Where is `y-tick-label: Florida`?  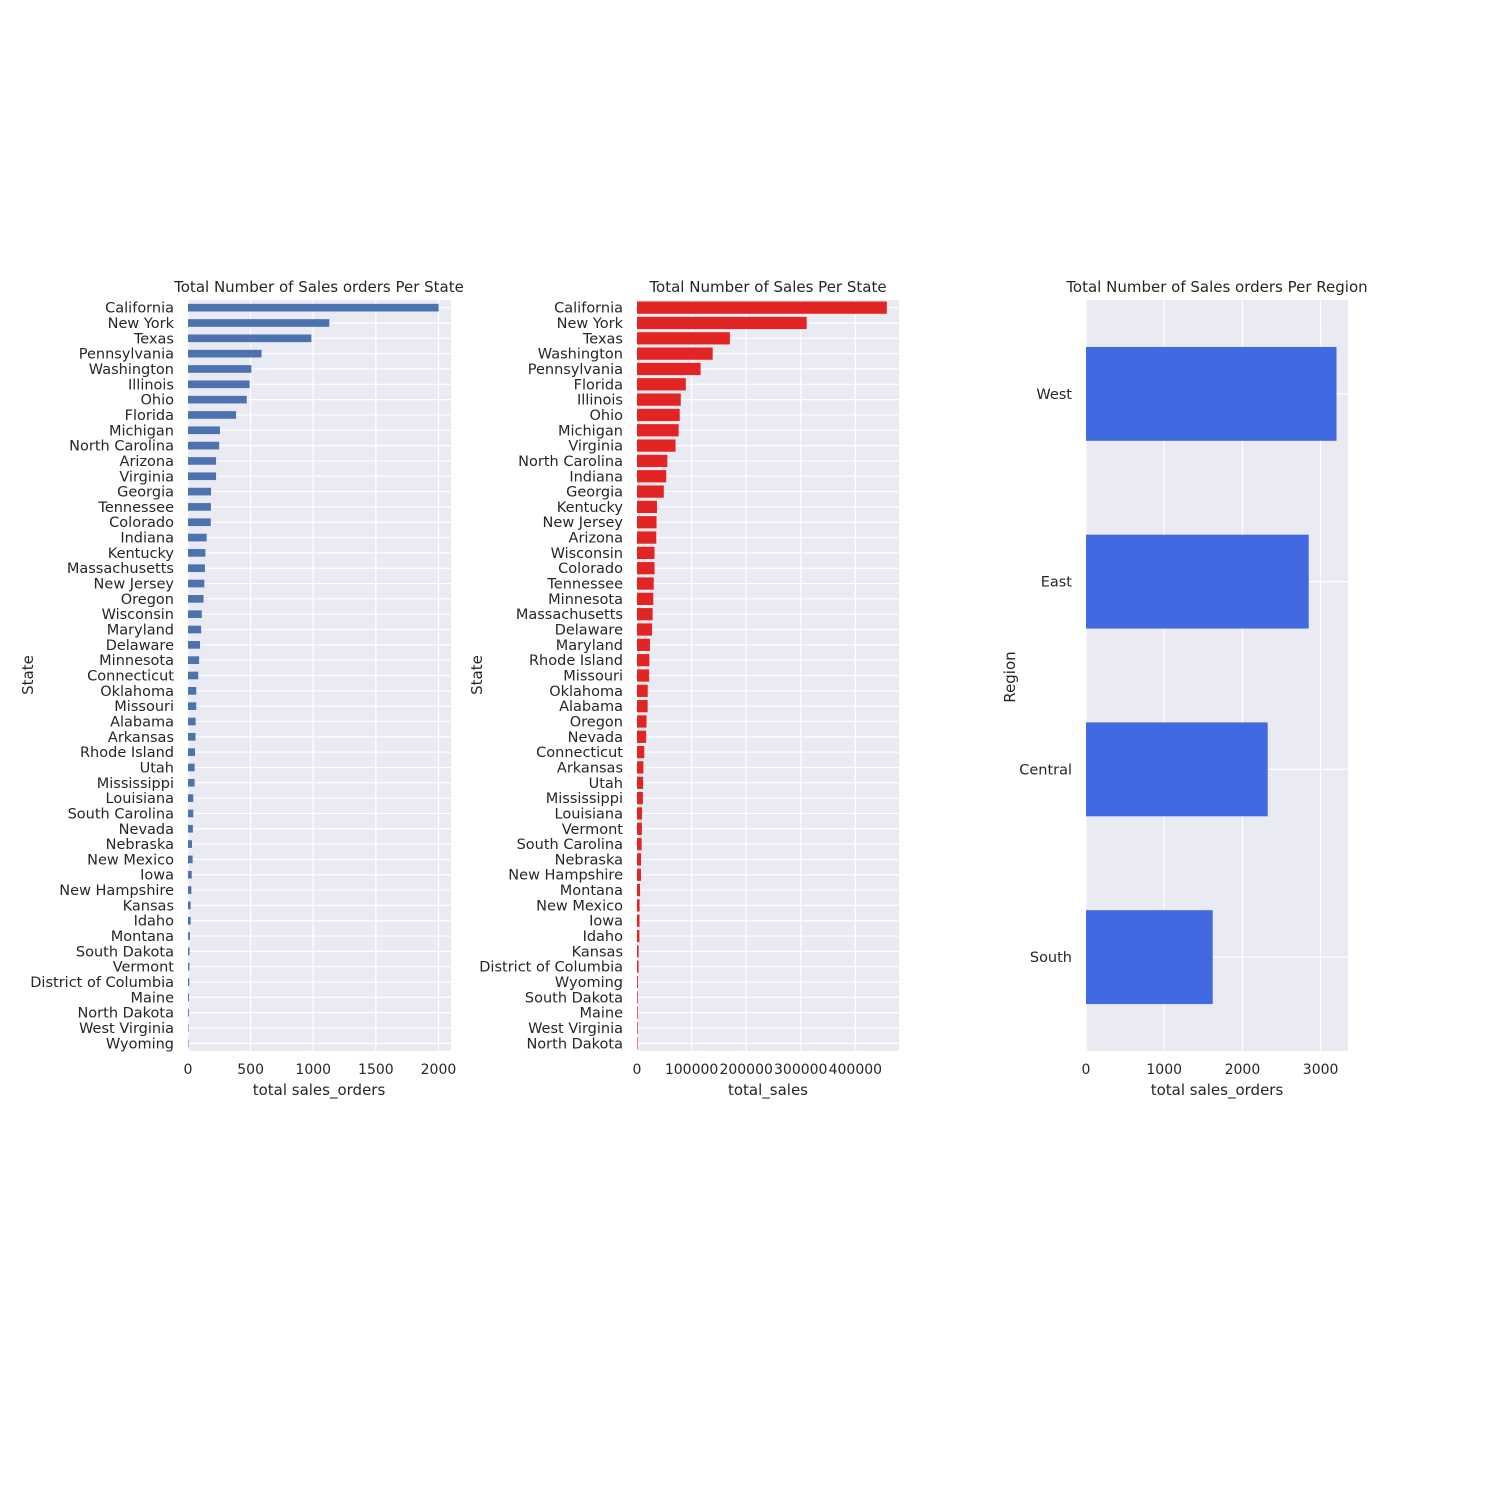 y-tick-label: Florida is located at coordinates (598, 385).